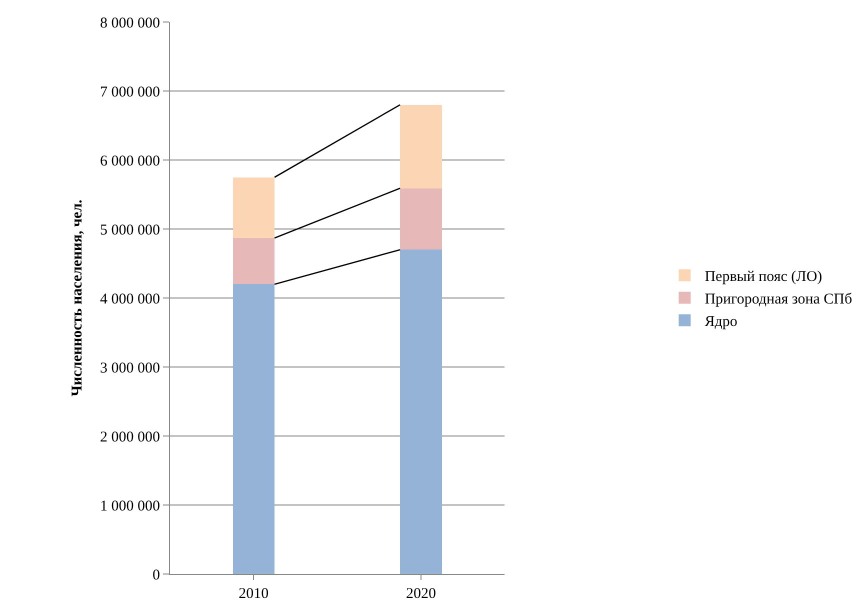 This screenshot has height=610, width=858. What do you see at coordinates (130, 299) in the screenshot?
I see `y-tick-label: 4 000 000` at bounding box center [130, 299].